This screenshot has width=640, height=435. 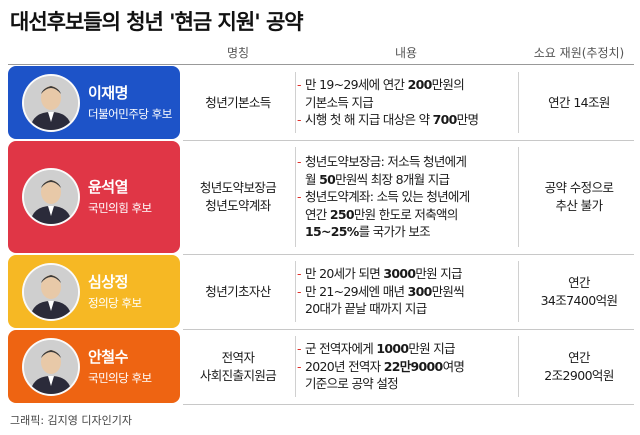 I want to click on candidate-card: 안철수 국민의당 후보, so click(x=94, y=366).